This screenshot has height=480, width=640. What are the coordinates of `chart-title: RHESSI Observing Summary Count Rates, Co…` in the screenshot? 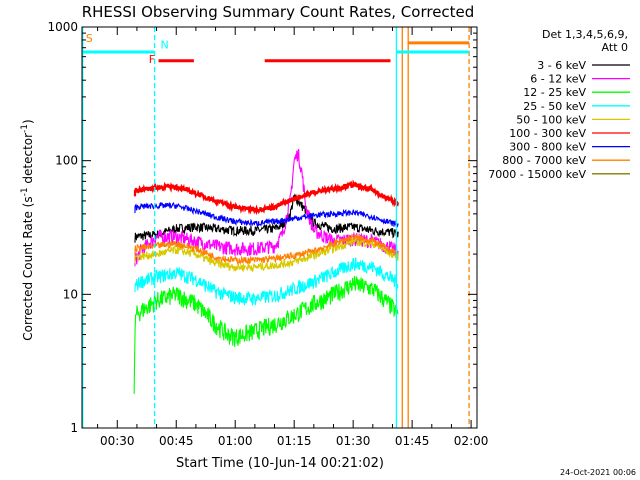 It's located at (278, 12).